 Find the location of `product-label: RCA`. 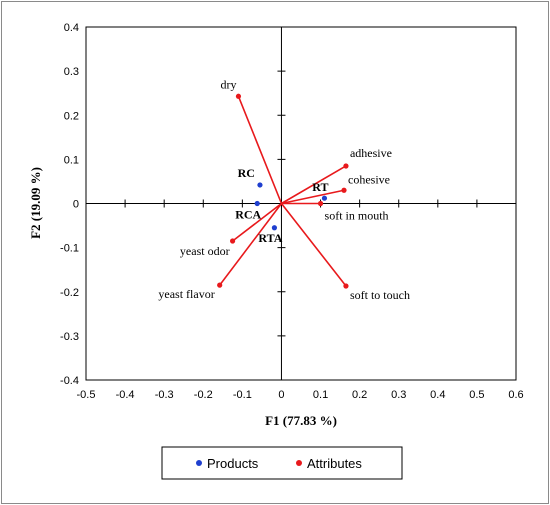

product-label: RCA is located at coordinates (248, 215).